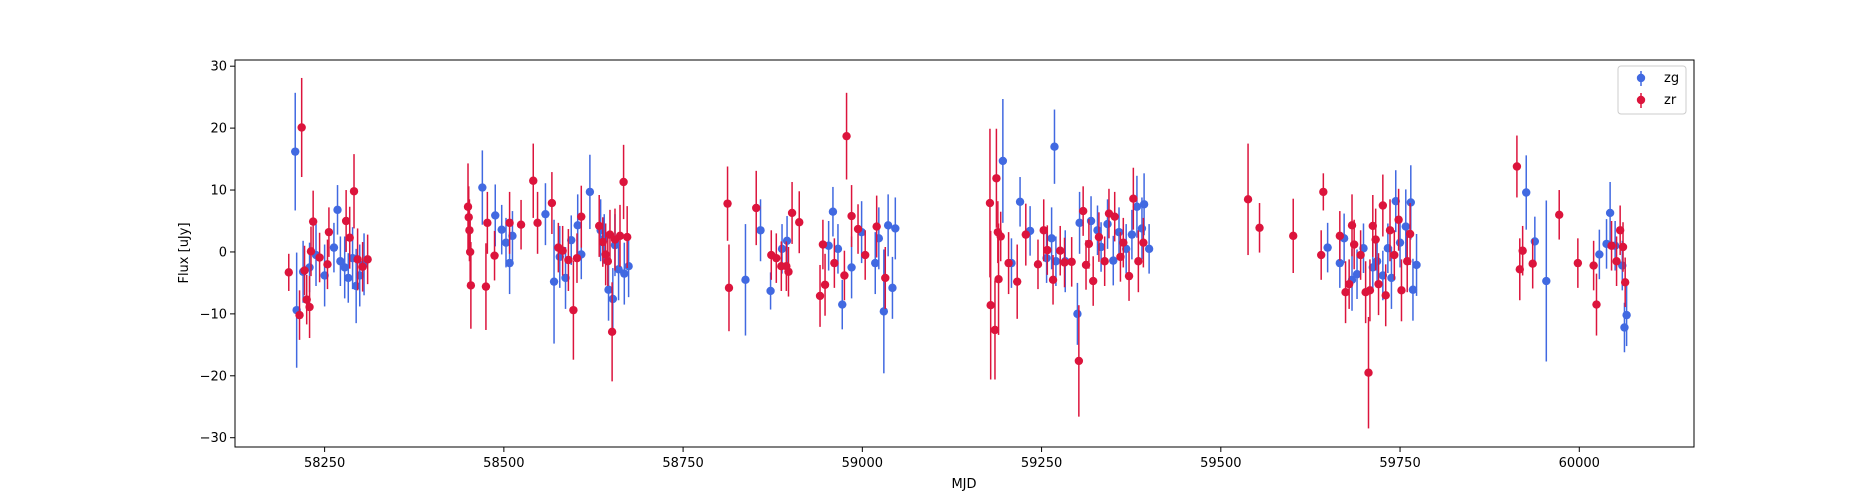 This screenshot has height=500, width=1875. Describe the element at coordinates (862, 463) in the screenshot. I see `x-tick-label: 59000` at that location.